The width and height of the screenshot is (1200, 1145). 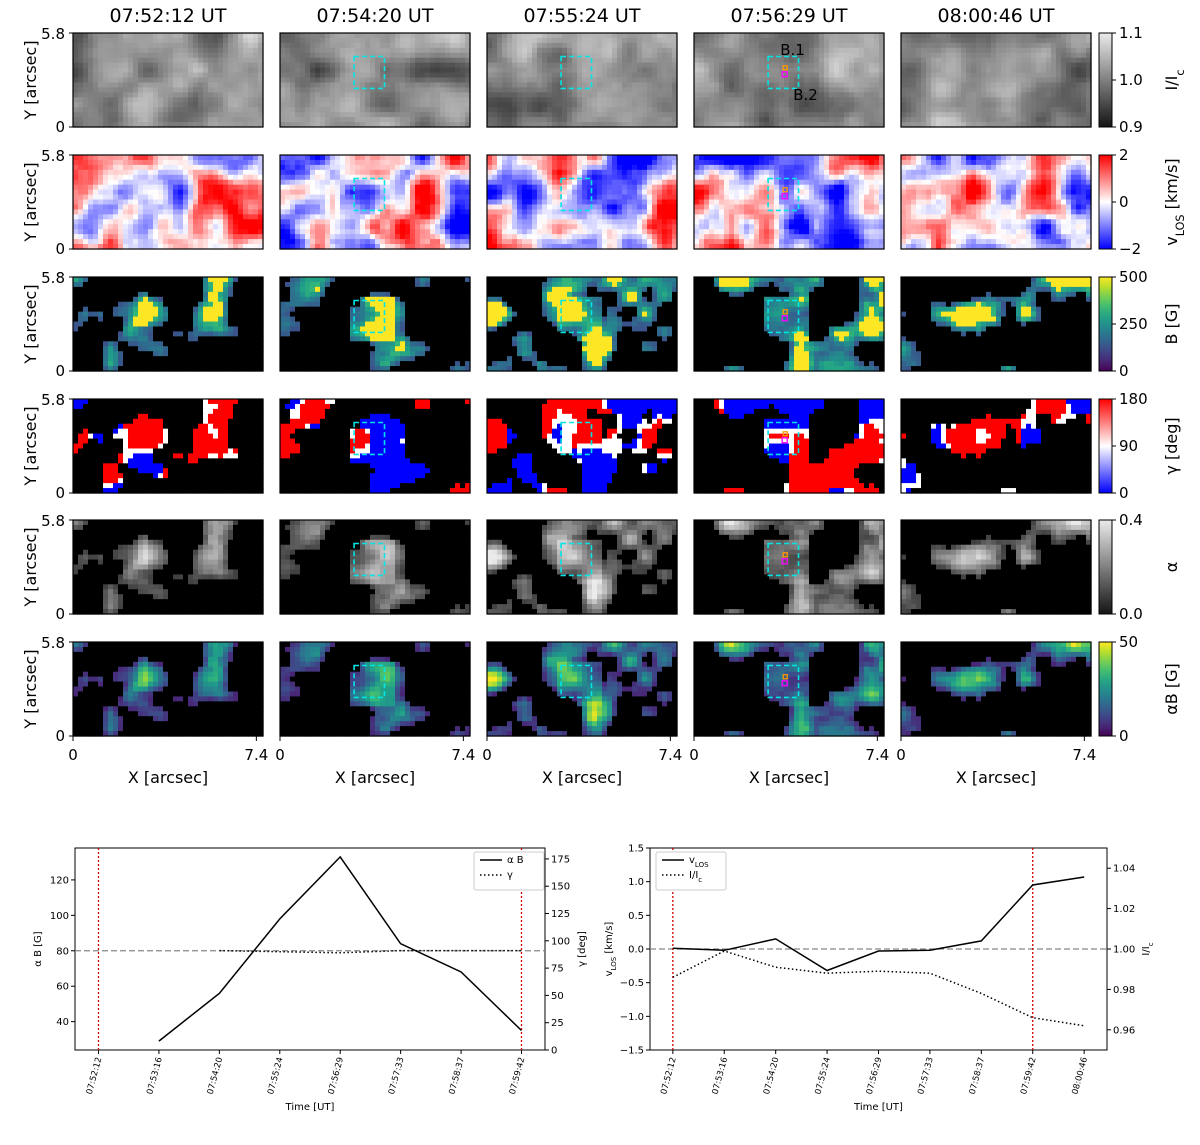 I want to click on y2-tick-label: 1.00, so click(x=1124, y=950).